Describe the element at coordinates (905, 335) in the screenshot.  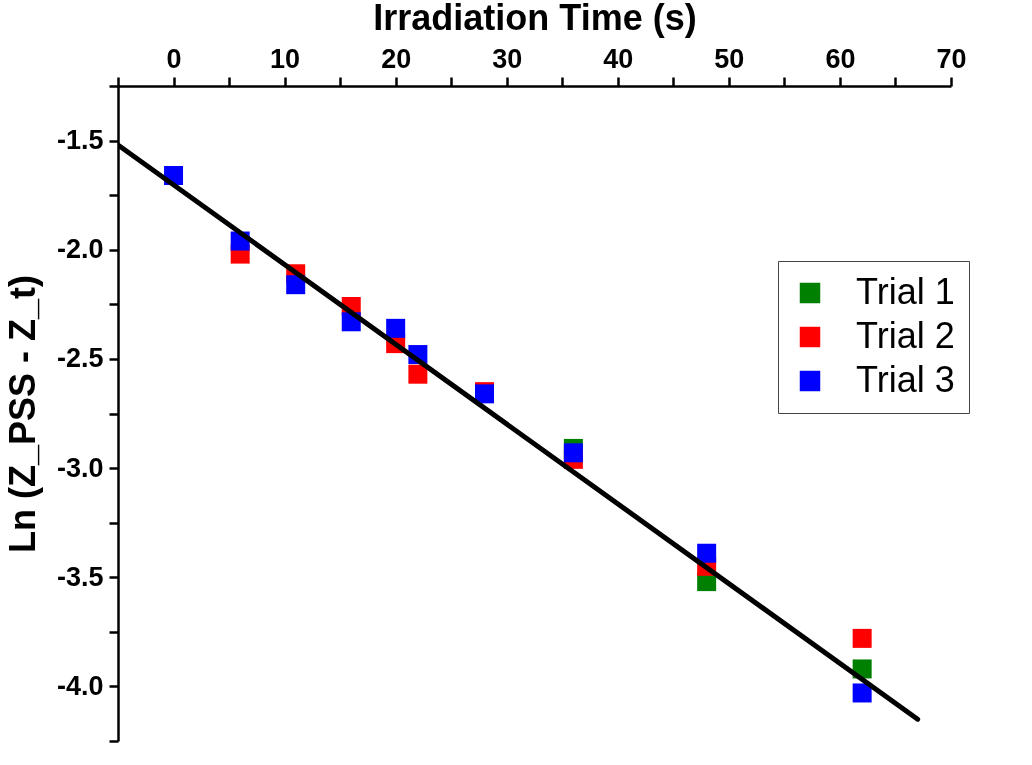
I see `legend-label: Trial 2` at that location.